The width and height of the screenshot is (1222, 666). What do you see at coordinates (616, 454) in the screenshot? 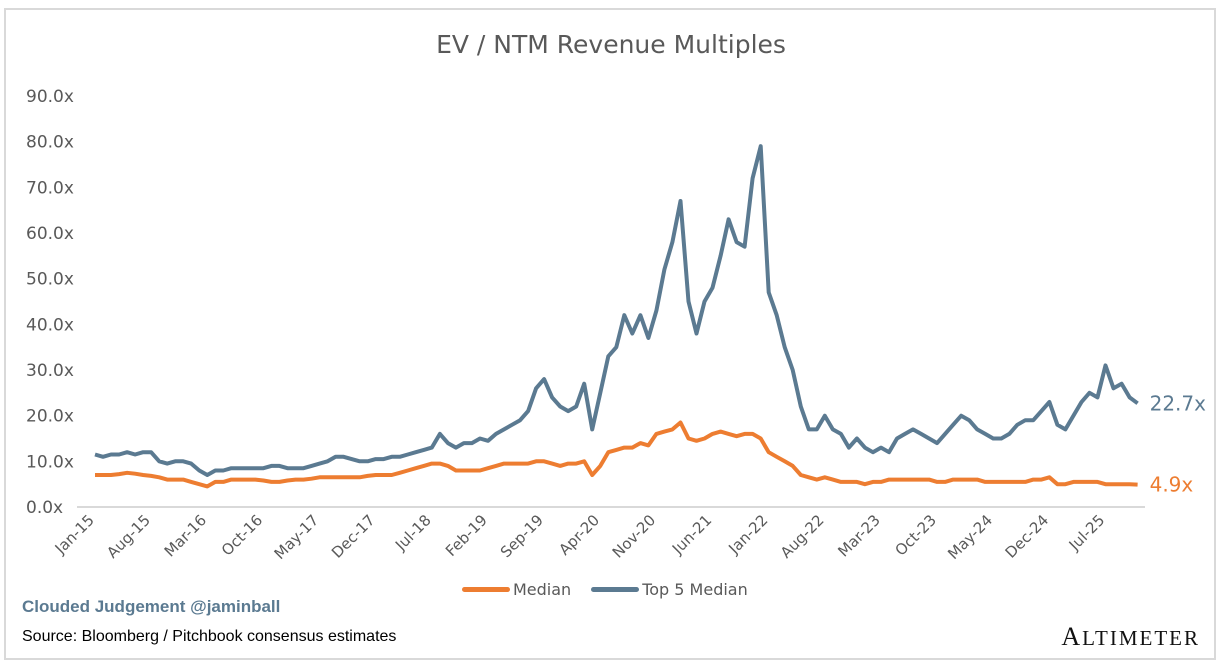
I see `series-line-median` at bounding box center [616, 454].